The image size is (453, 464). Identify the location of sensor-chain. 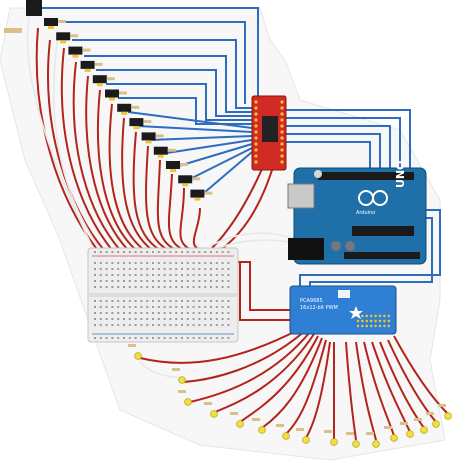
(128, 109).